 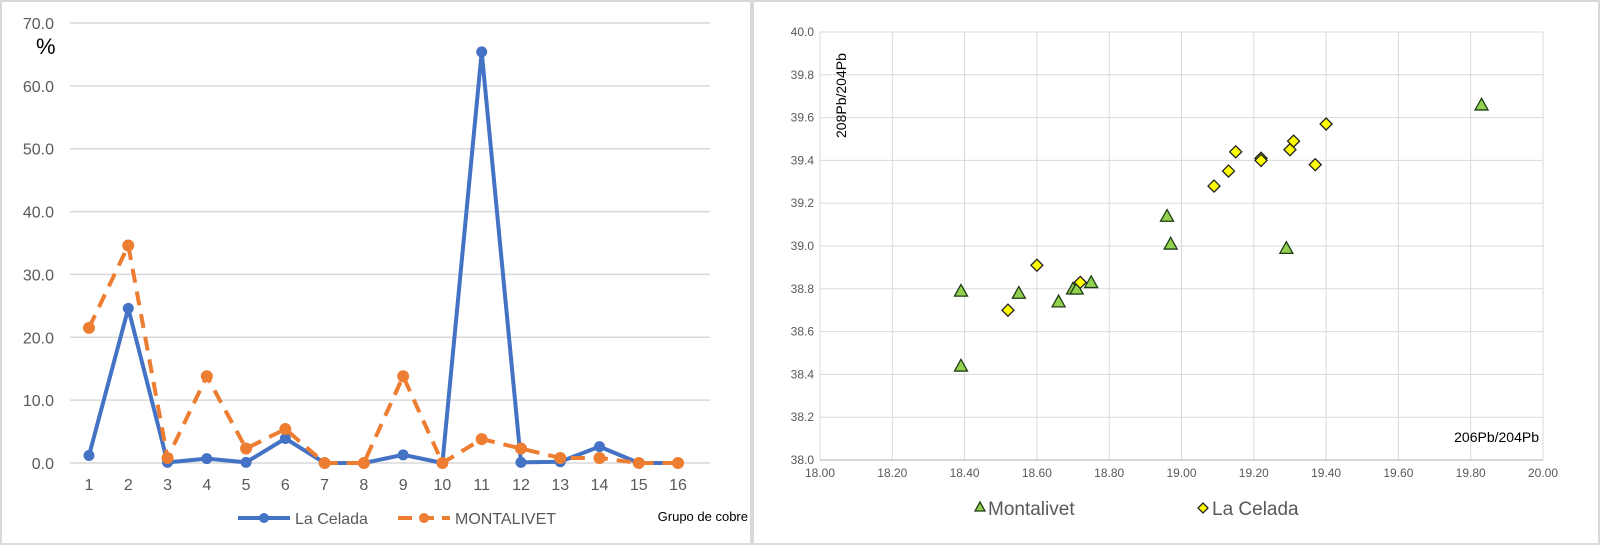 What do you see at coordinates (167, 485) in the screenshot?
I see `x-tick-label: 3` at bounding box center [167, 485].